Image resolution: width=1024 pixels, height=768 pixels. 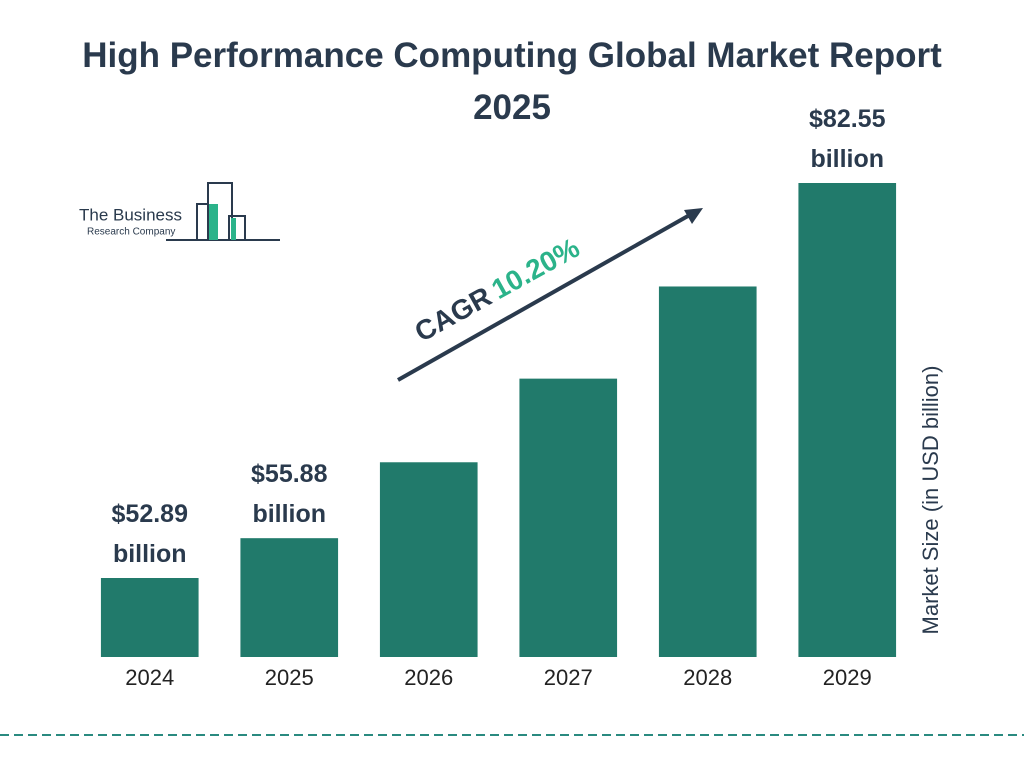 What do you see at coordinates (130, 214) in the screenshot?
I see `logo-text: The Business` at bounding box center [130, 214].